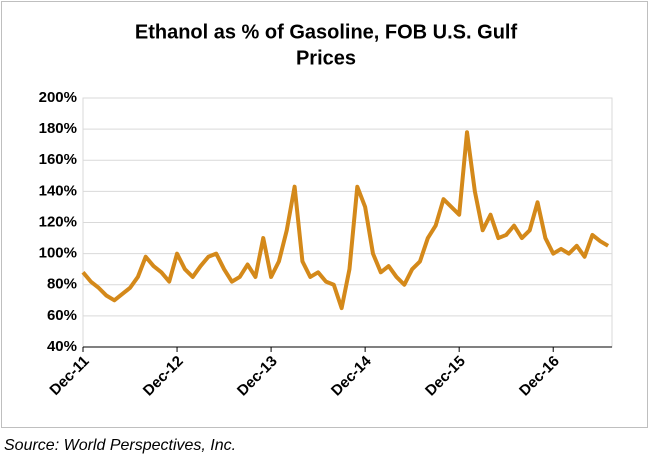  What do you see at coordinates (326, 58) in the screenshot?
I see `chart-title: Prices` at bounding box center [326, 58].